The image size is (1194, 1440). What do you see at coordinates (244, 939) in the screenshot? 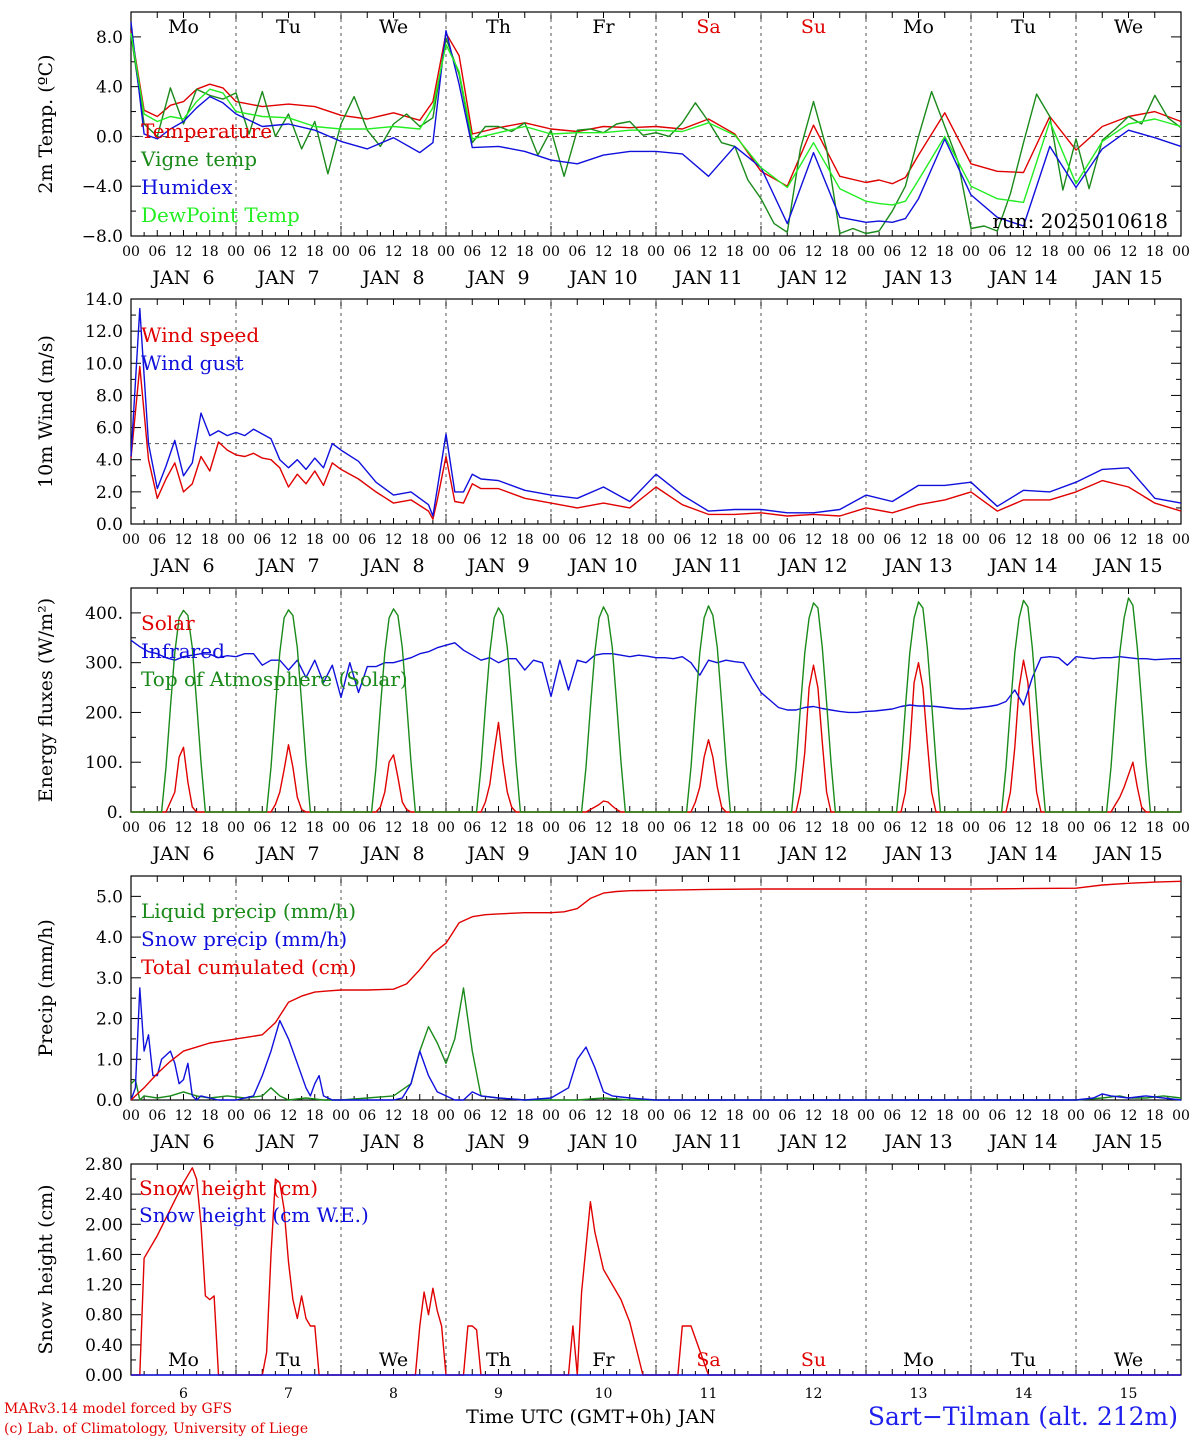
I see `legend-entry: Snow precip (mm/h)` at bounding box center [244, 939].